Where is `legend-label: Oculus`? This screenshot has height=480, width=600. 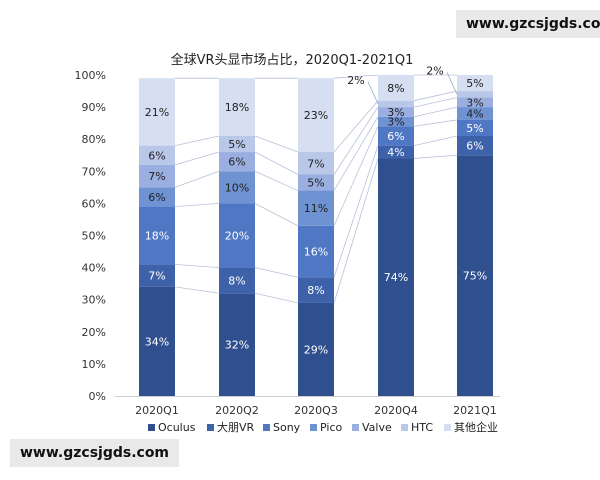
legend-label: Oculus is located at coordinates (177, 427).